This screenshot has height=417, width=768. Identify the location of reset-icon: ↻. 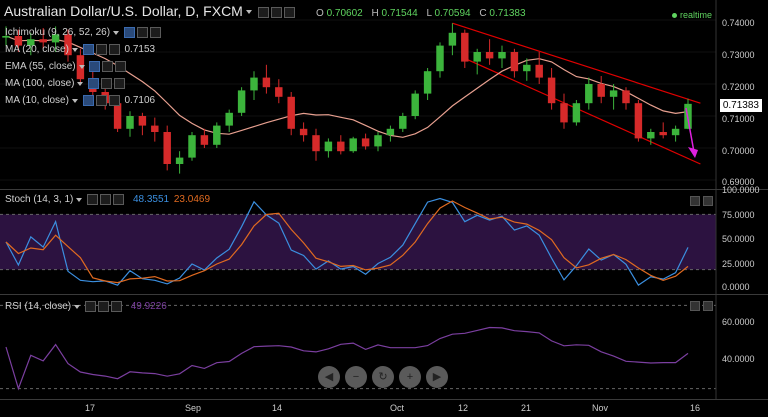
(383, 377).